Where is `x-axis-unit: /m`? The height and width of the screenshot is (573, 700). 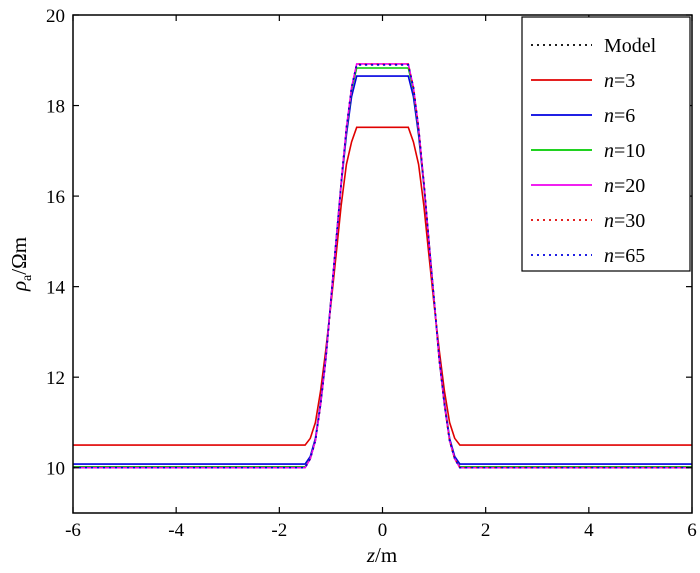
x-axis-unit: /m is located at coordinates (386, 555).